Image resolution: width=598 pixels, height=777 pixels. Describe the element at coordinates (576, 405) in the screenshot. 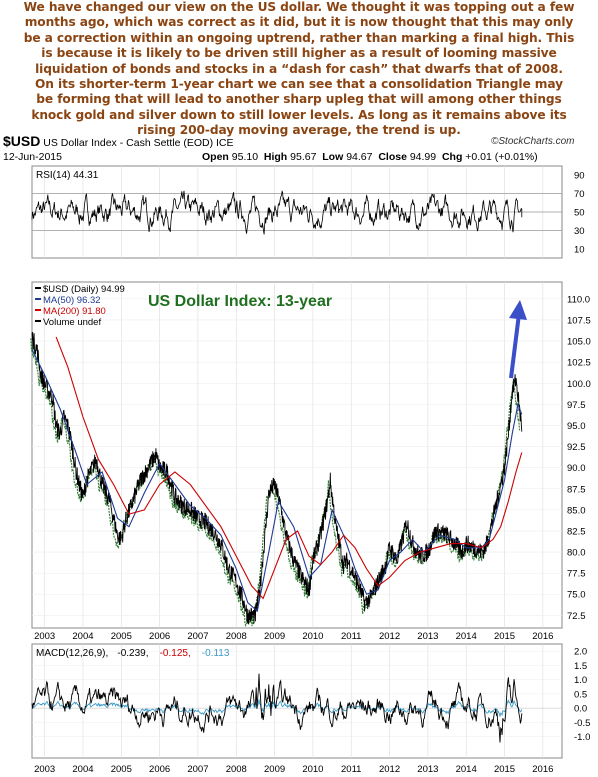

I see `price-tick-label: 97.5` at that location.